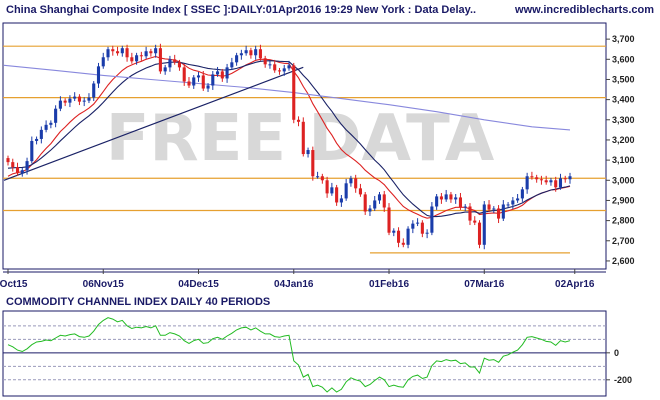  What do you see at coordinates (623, 140) in the screenshot?
I see `price-tick-label: 3,200` at bounding box center [623, 140].